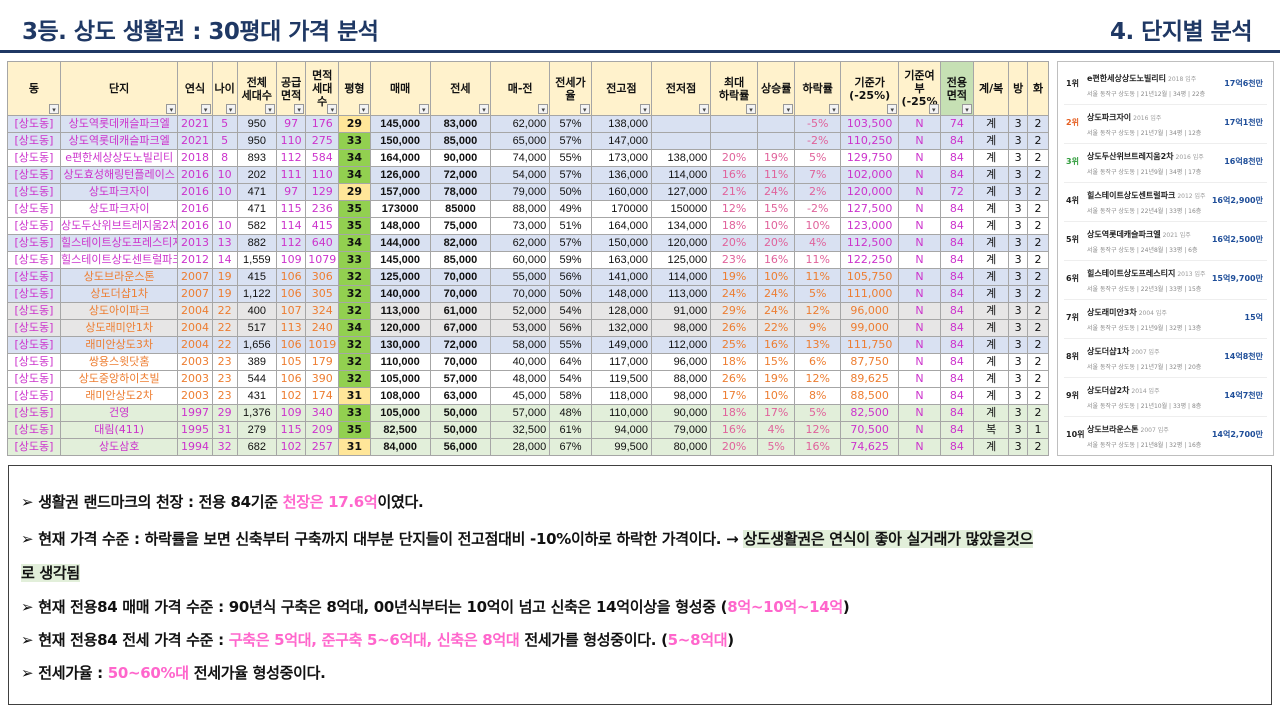  What do you see at coordinates (681, 328) in the screenshot?
I see `table-cell: 98,000` at bounding box center [681, 328].